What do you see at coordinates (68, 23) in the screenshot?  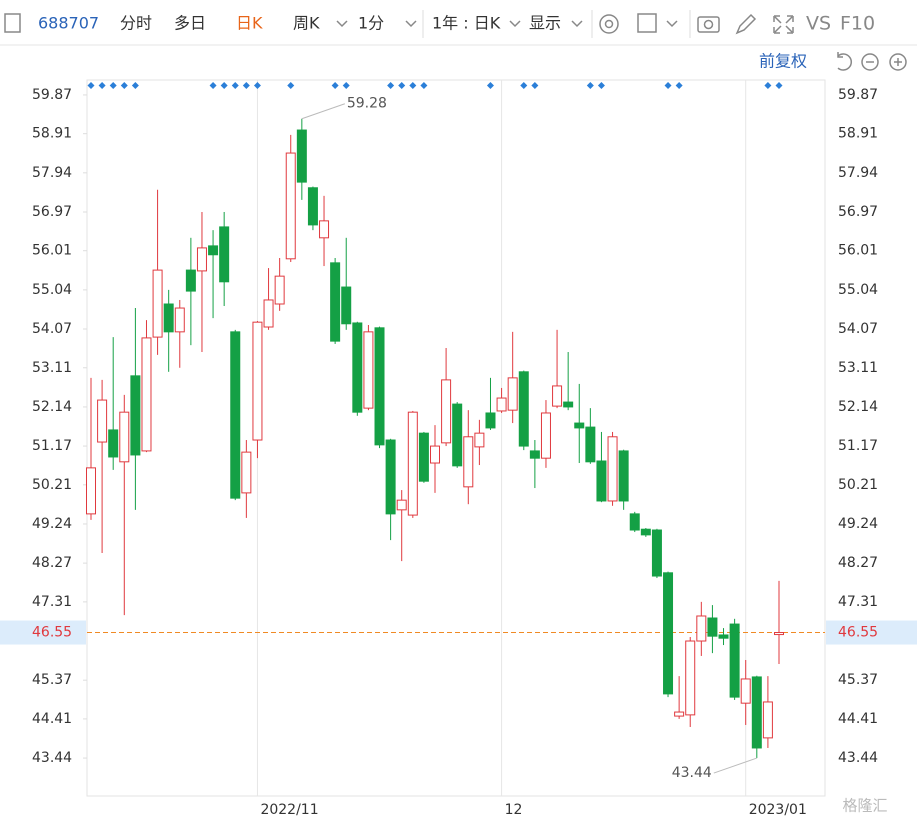 I see `stock-code: 688707` at bounding box center [68, 23].